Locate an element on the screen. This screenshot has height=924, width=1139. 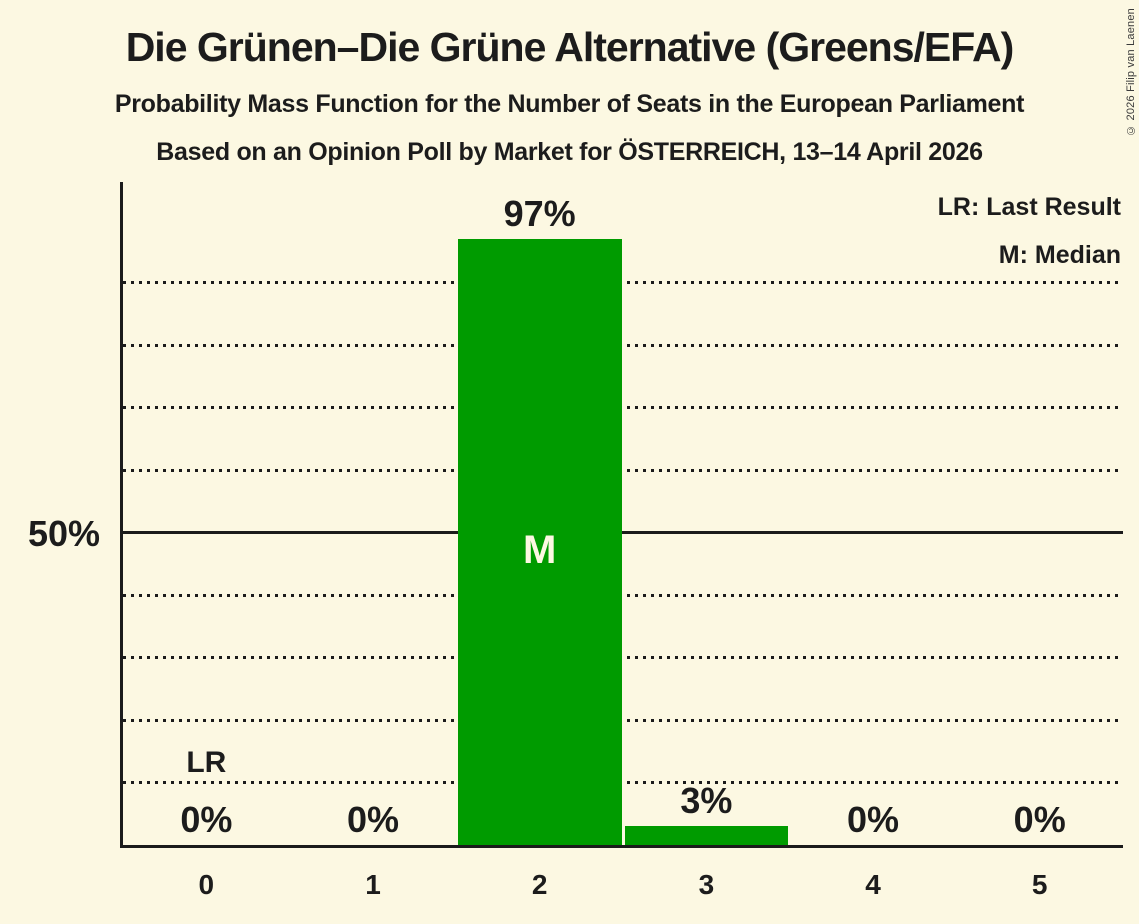
x-axis-label-3: 3 is located at coordinates (706, 884).